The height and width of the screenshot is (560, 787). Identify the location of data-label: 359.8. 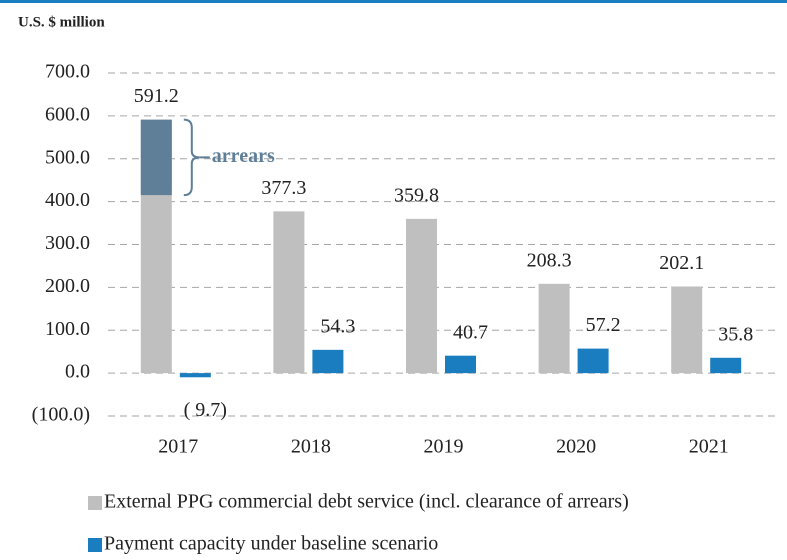
(416, 195).